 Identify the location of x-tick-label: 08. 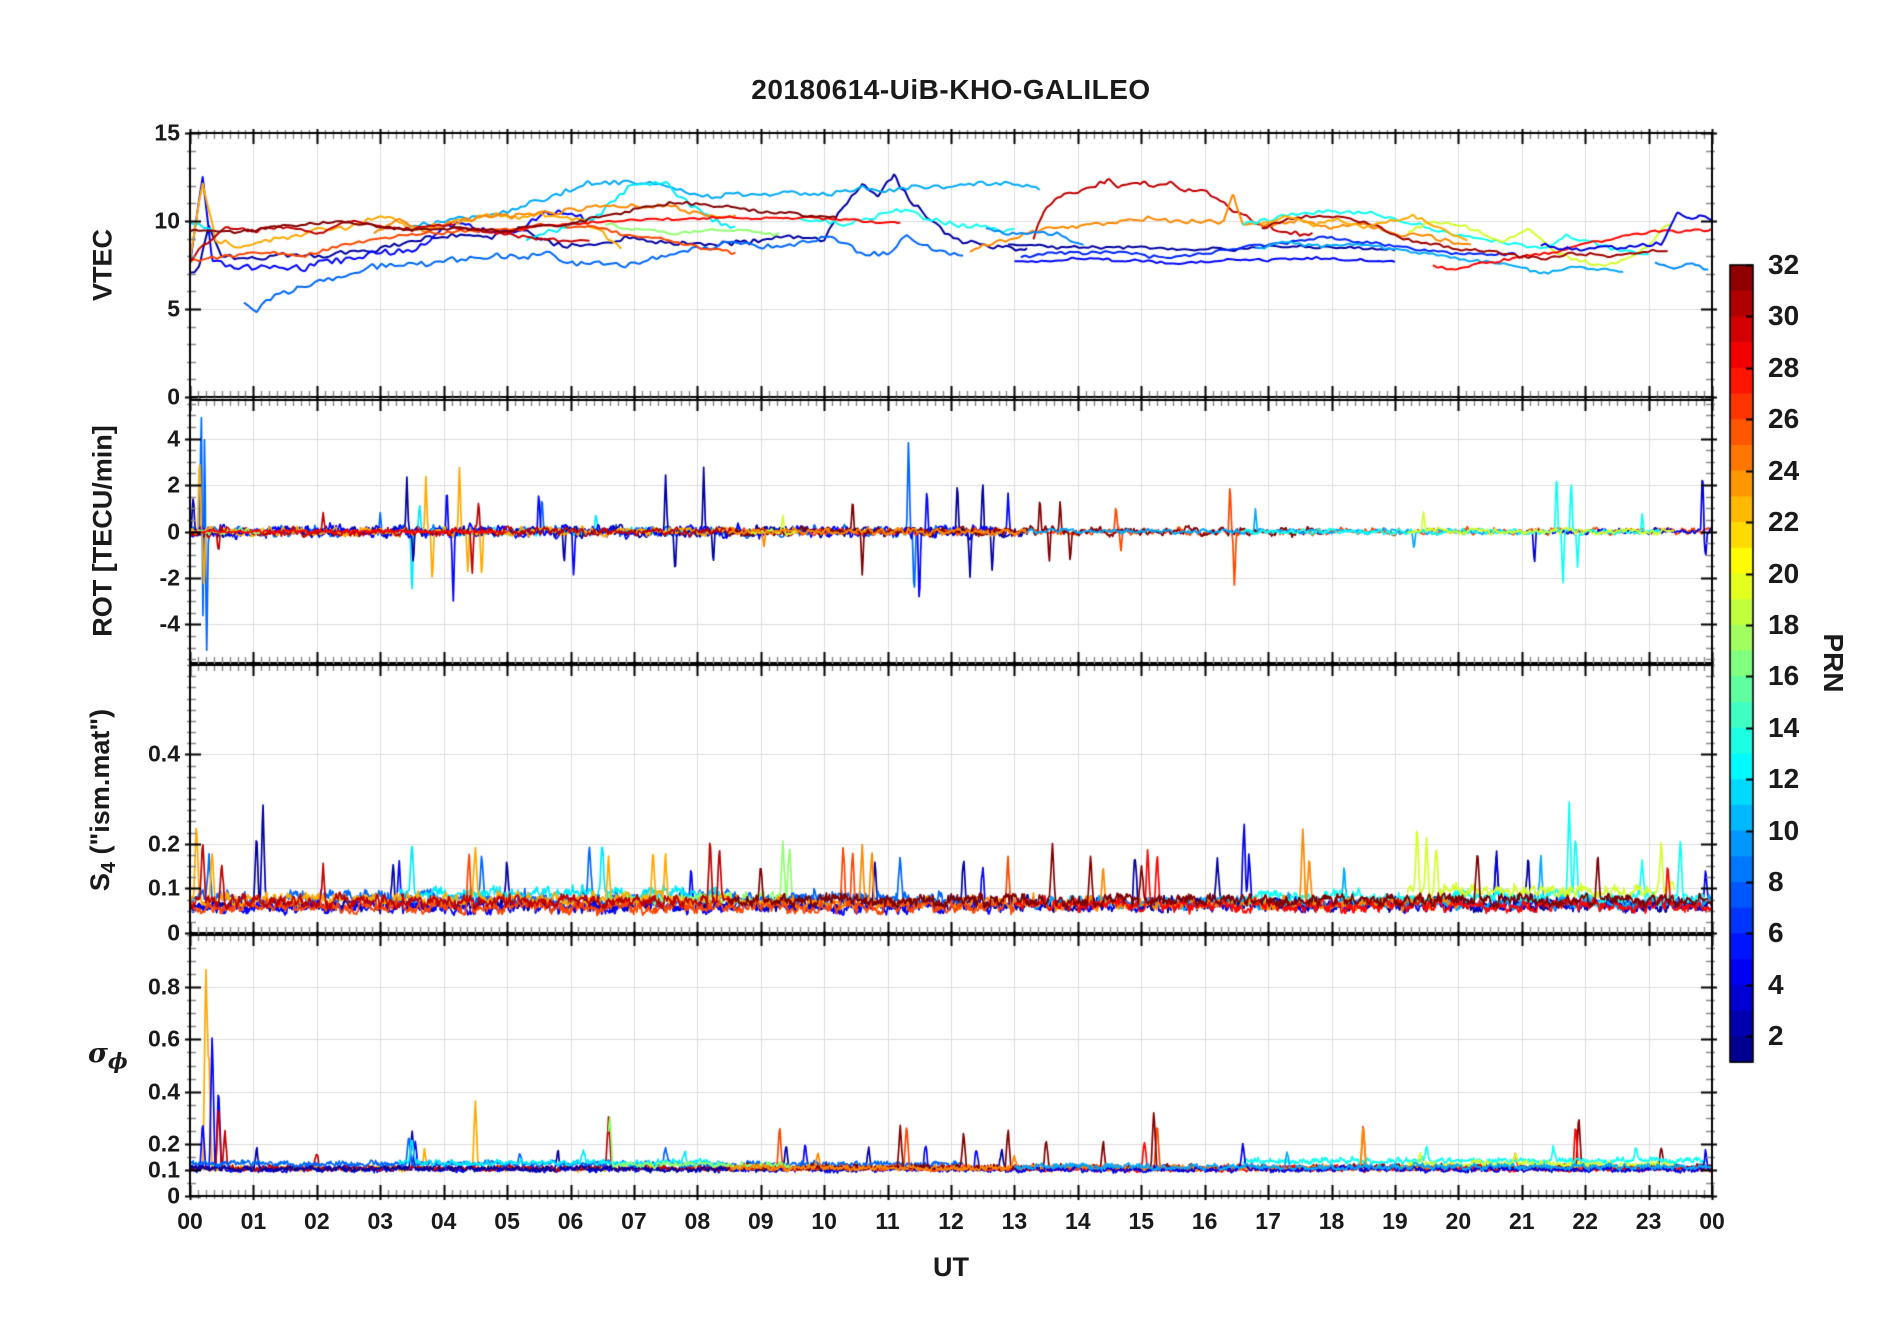
(697, 1221).